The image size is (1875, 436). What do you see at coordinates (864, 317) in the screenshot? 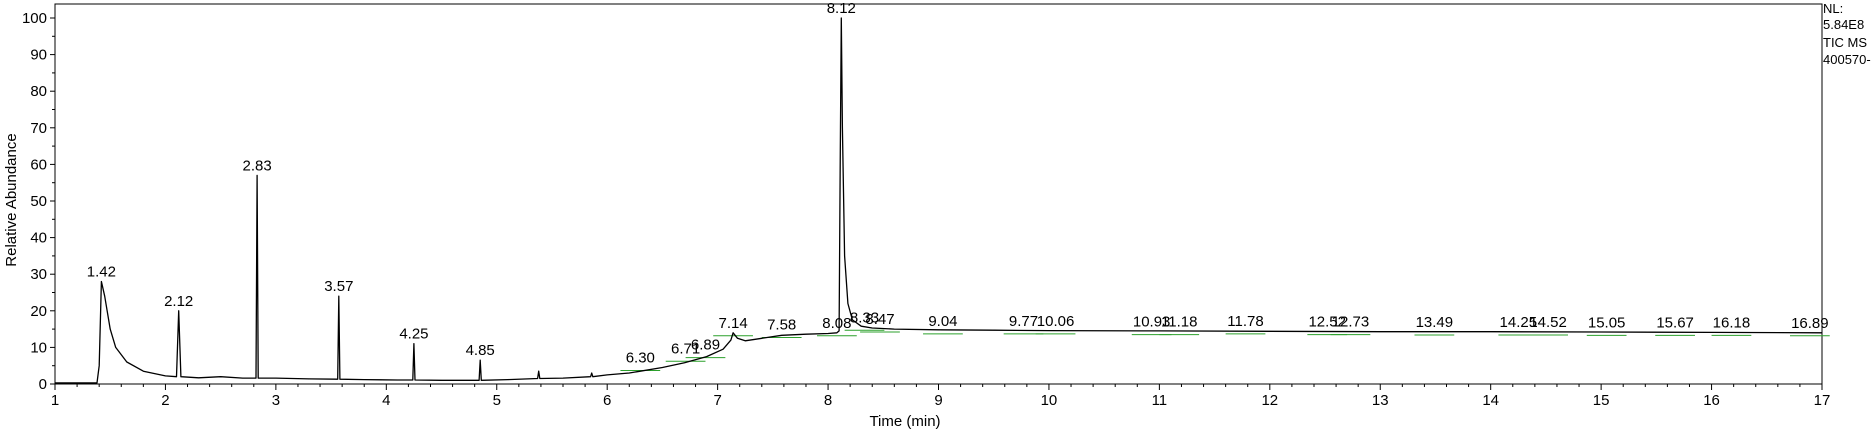
I see `peak-label: 8.33` at bounding box center [864, 317].